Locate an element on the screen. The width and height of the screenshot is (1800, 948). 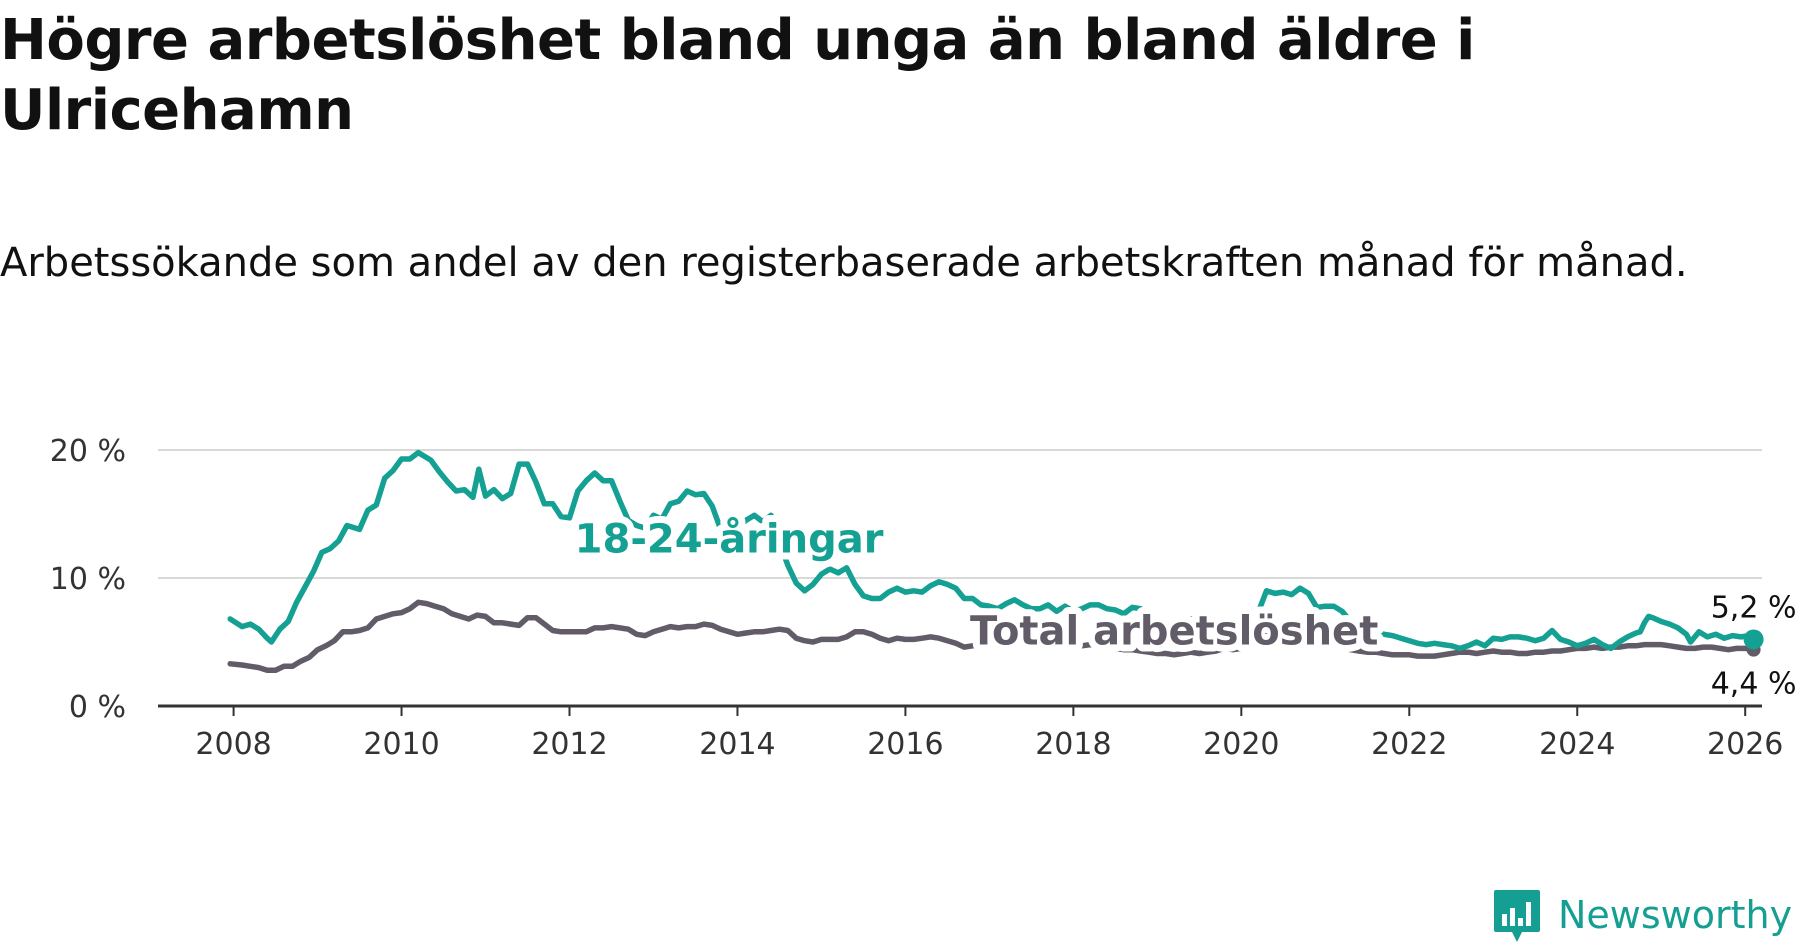
brand-name: Newsworthy is located at coordinates (1675, 915).